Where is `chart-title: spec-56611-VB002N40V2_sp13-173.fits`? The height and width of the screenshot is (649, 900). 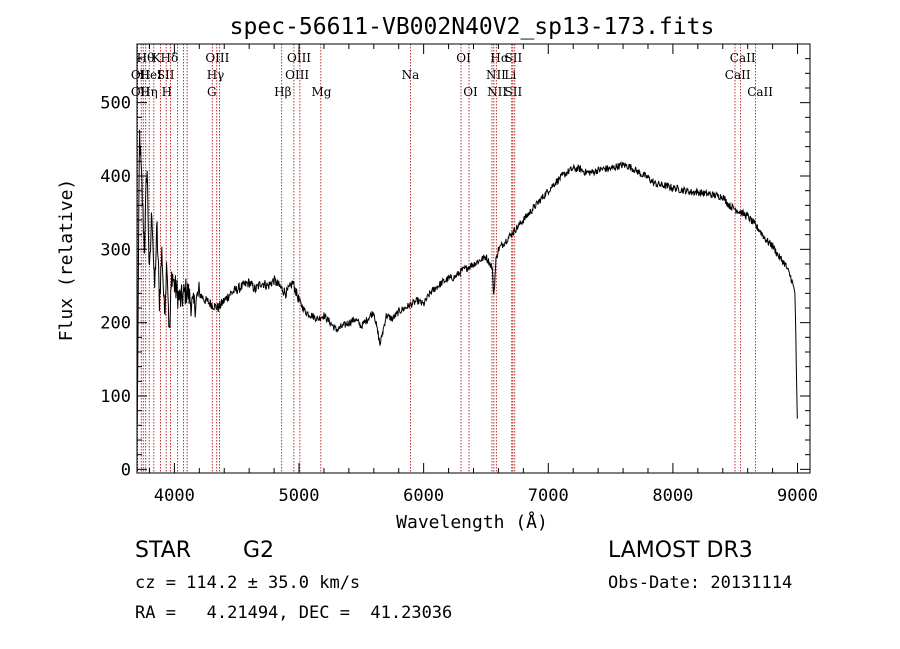 chart-title: spec-56611-VB002N40V2_sp13-173.fits is located at coordinates (472, 27).